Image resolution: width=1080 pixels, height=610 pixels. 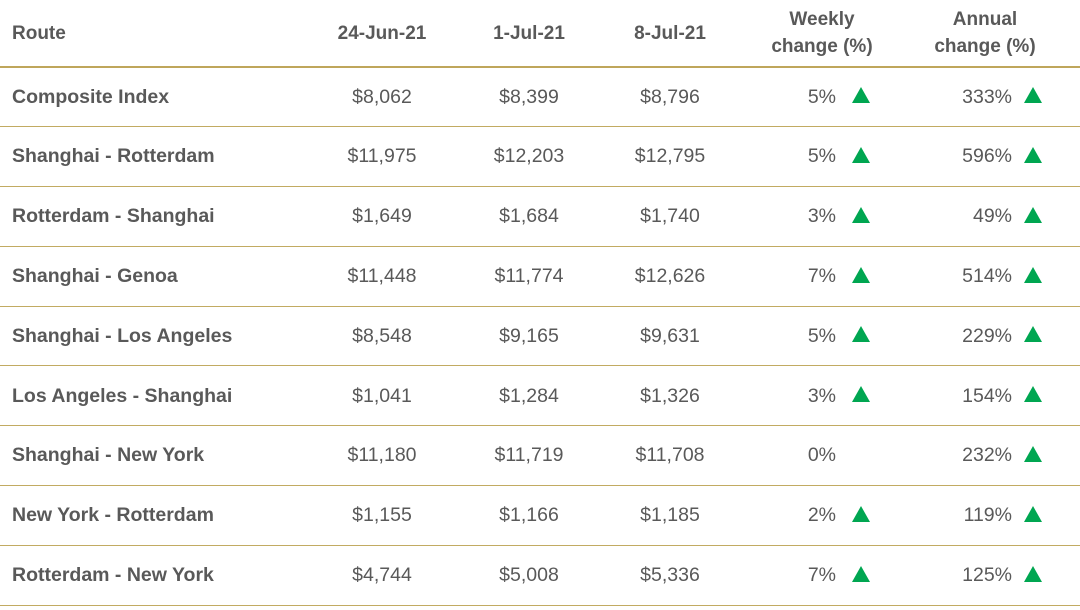 What do you see at coordinates (670, 33) in the screenshot?
I see `header-date-3: 8-Jul-21` at bounding box center [670, 33].